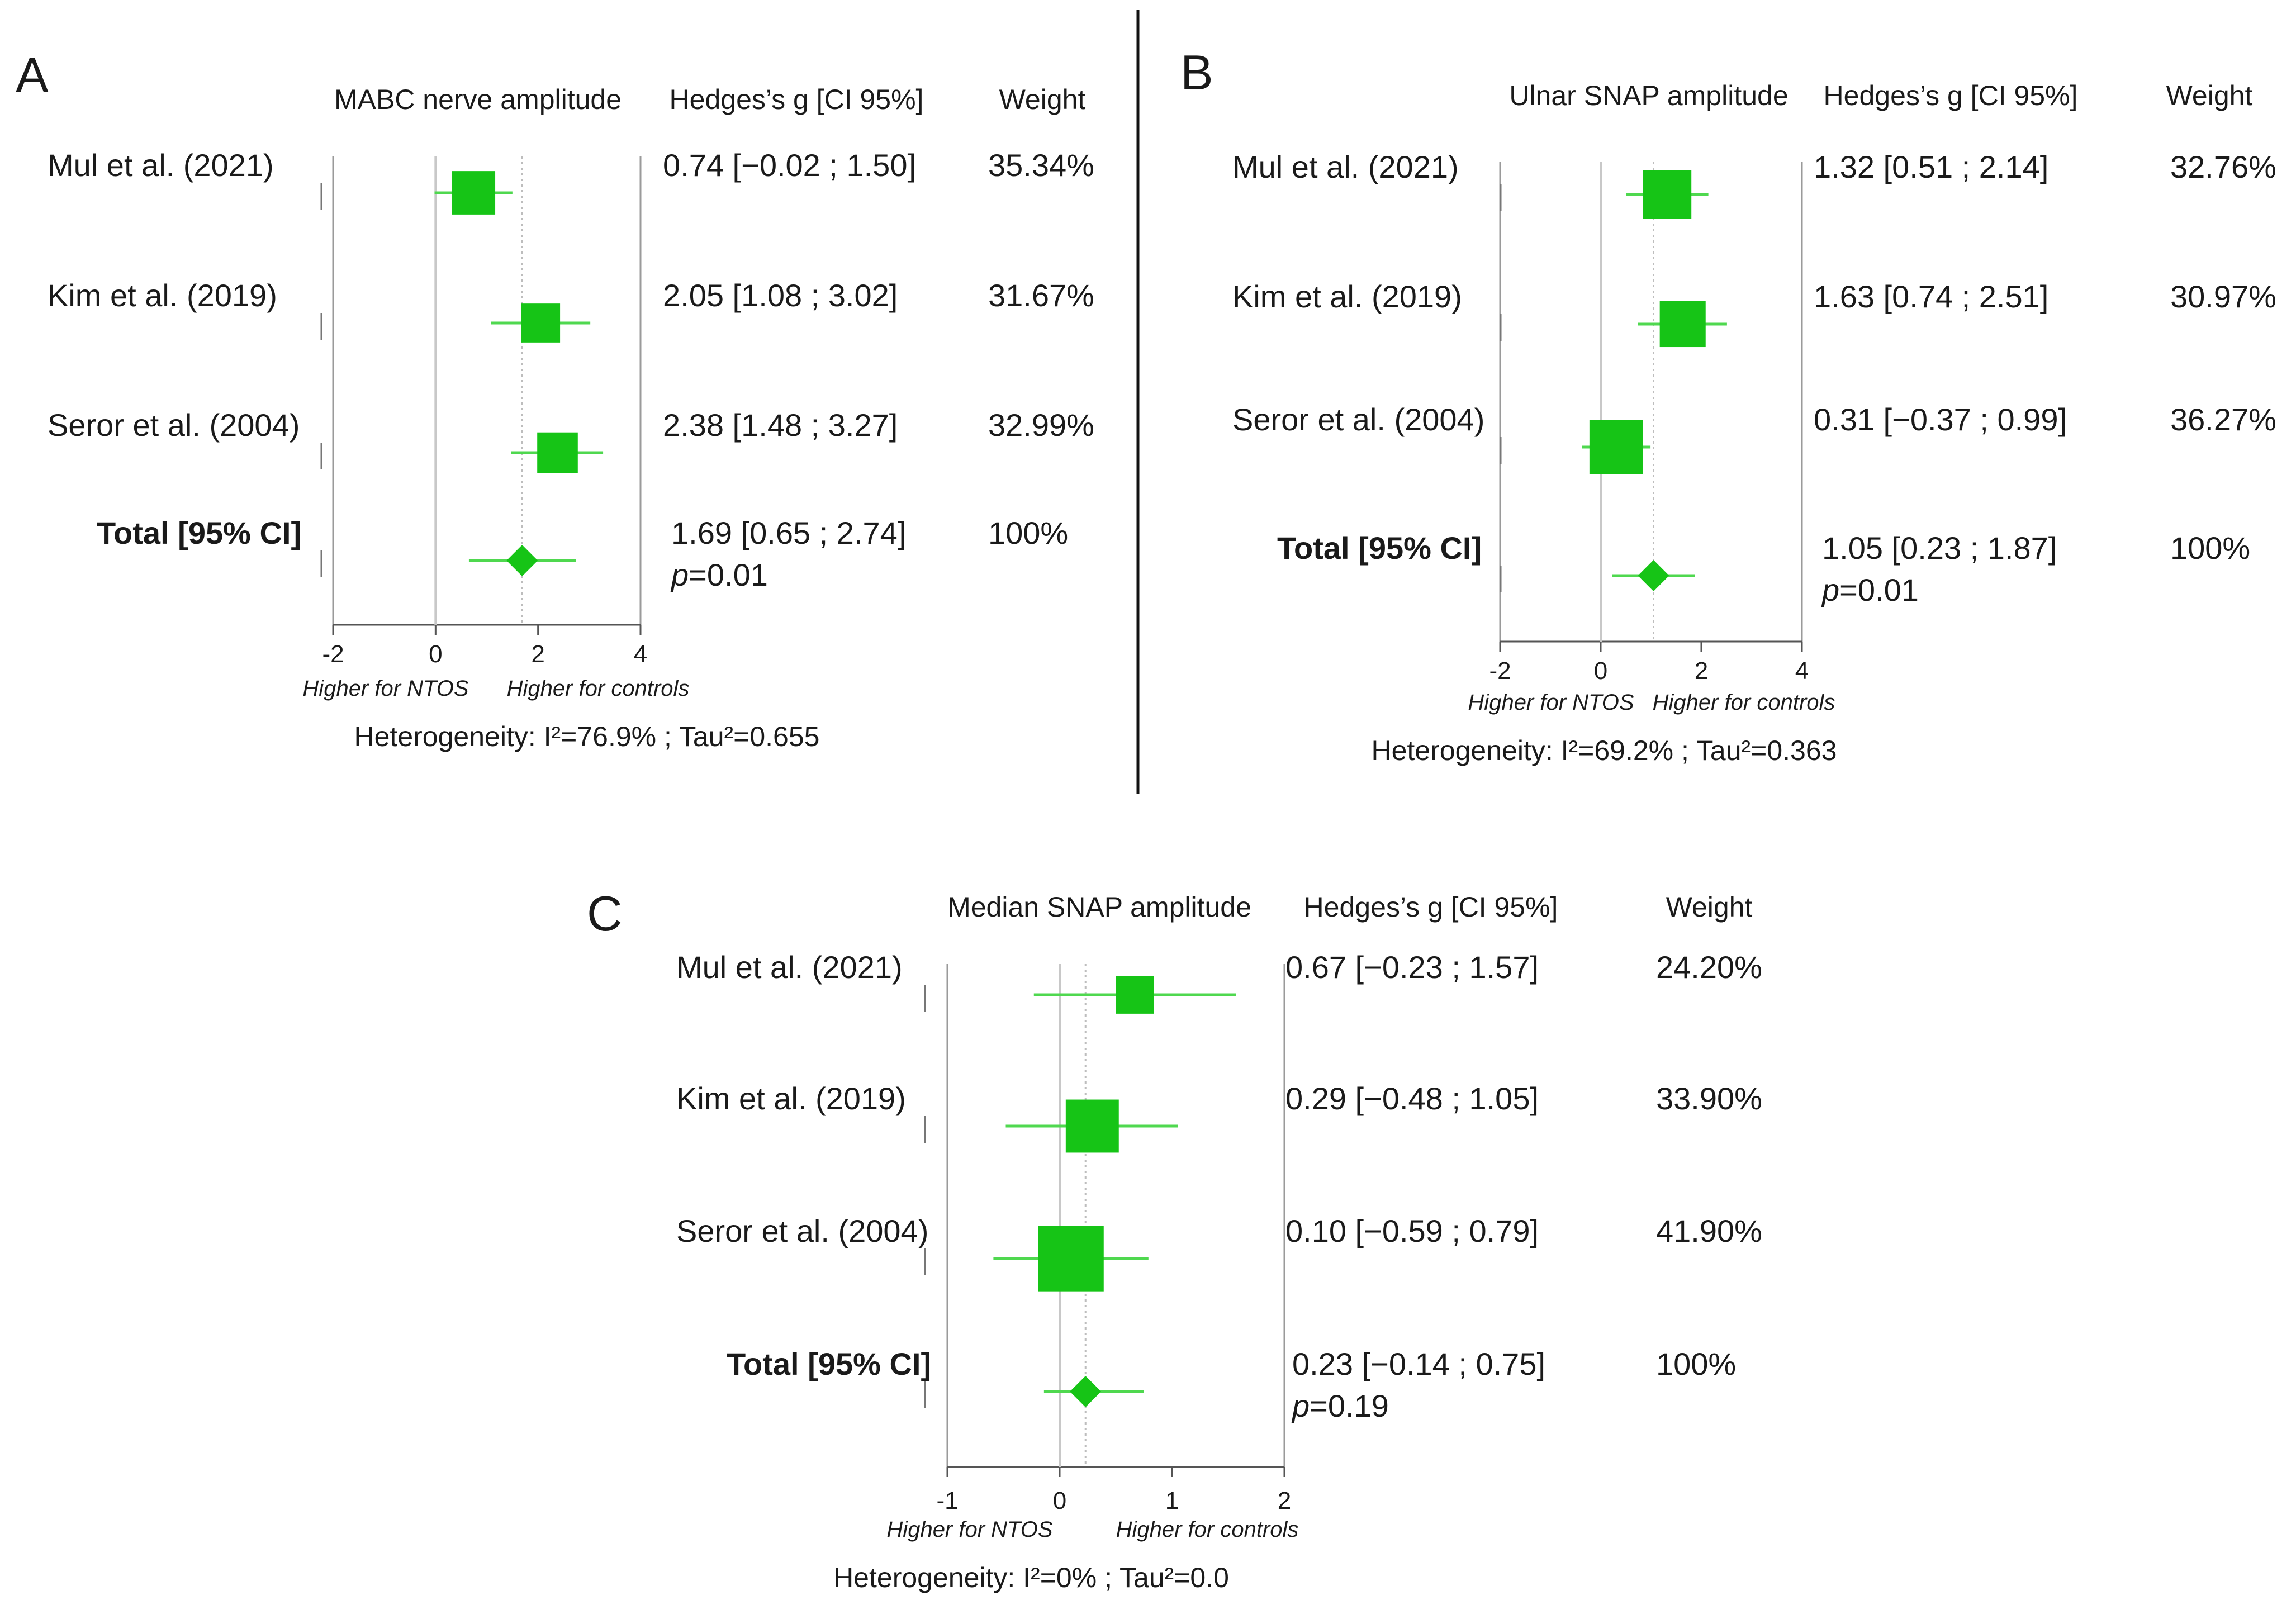 The height and width of the screenshot is (1600, 2296). Describe the element at coordinates (587, 736) in the screenshot. I see `heterogeneity-text: Heterogeneity: I²=76.9% ; Tau²=0.655` at that location.